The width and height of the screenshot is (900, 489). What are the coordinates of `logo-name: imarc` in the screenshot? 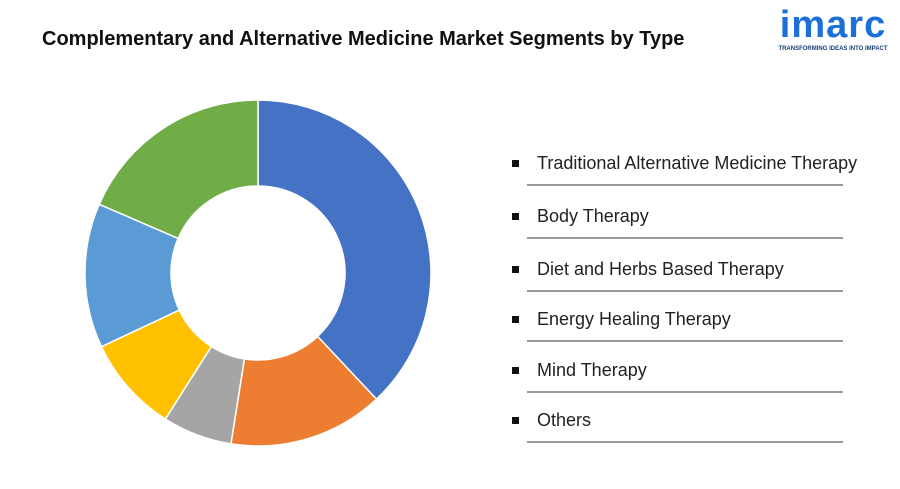 It's located at (833, 25).